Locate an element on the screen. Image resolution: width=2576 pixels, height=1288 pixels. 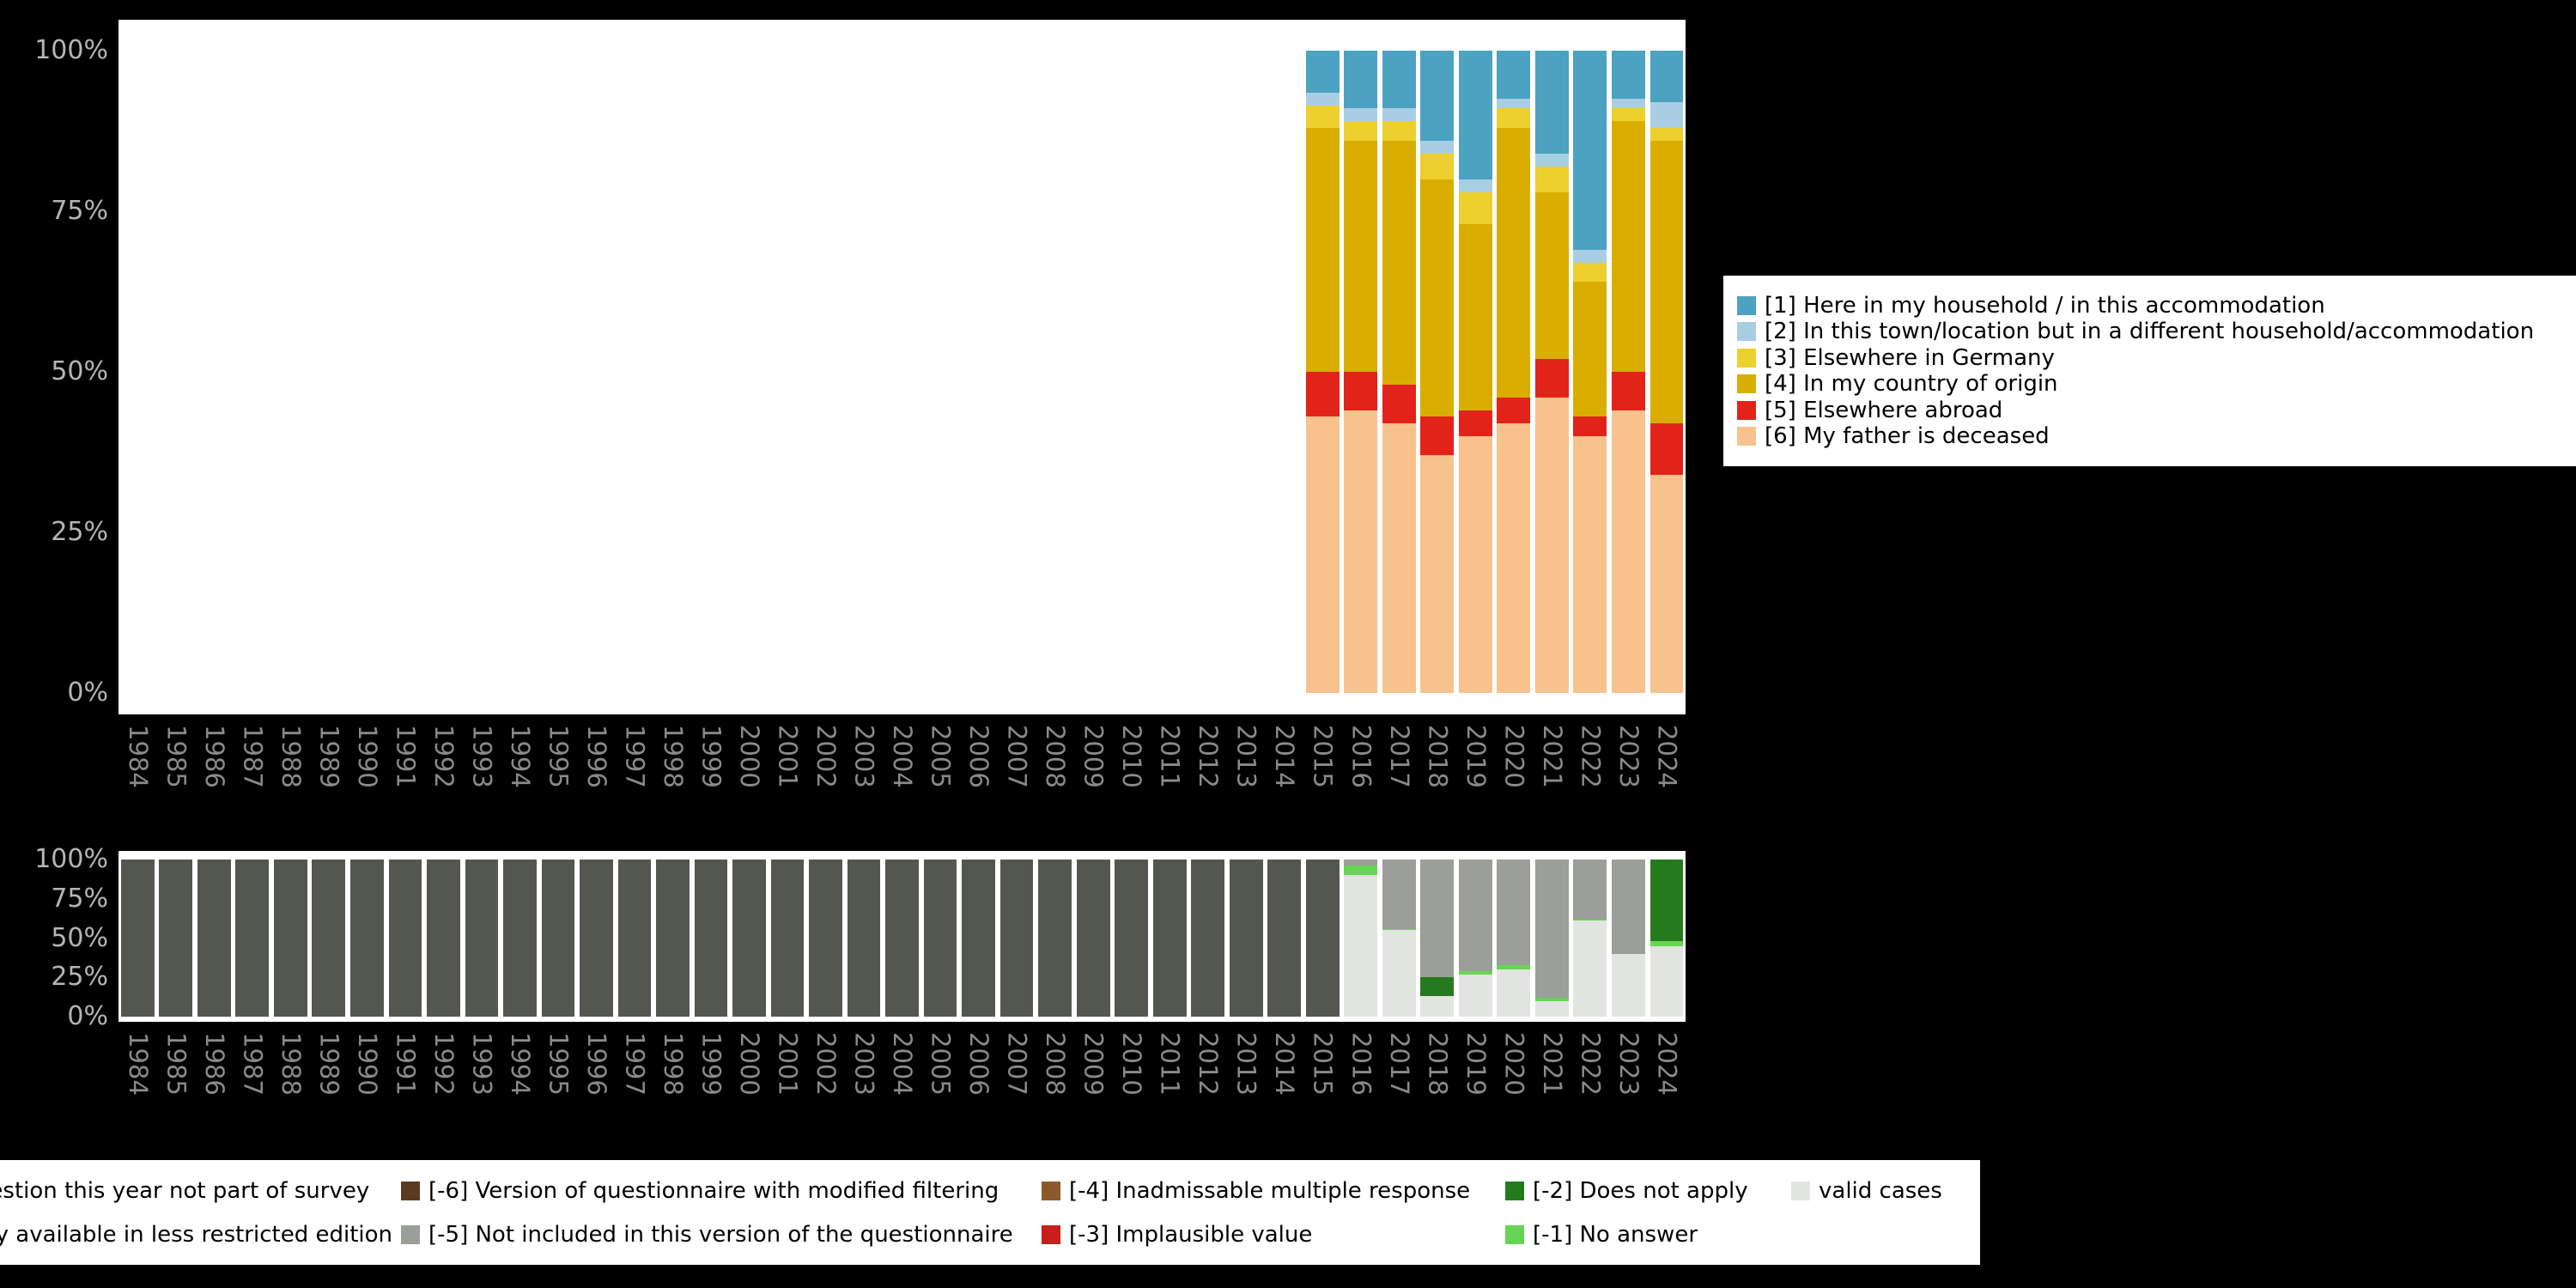
x-tick-2024: 2024 is located at coordinates (1667, 757).